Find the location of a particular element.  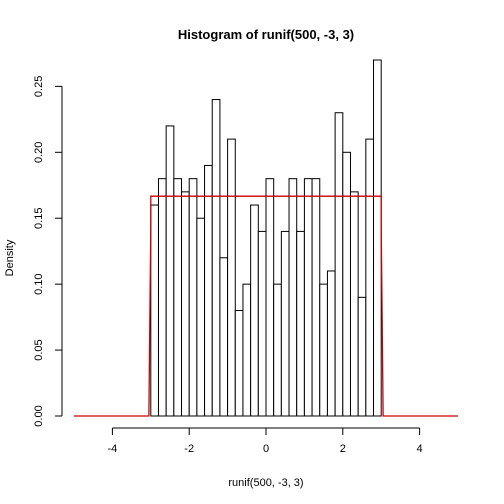

x-tick-label: -4 is located at coordinates (113, 449).